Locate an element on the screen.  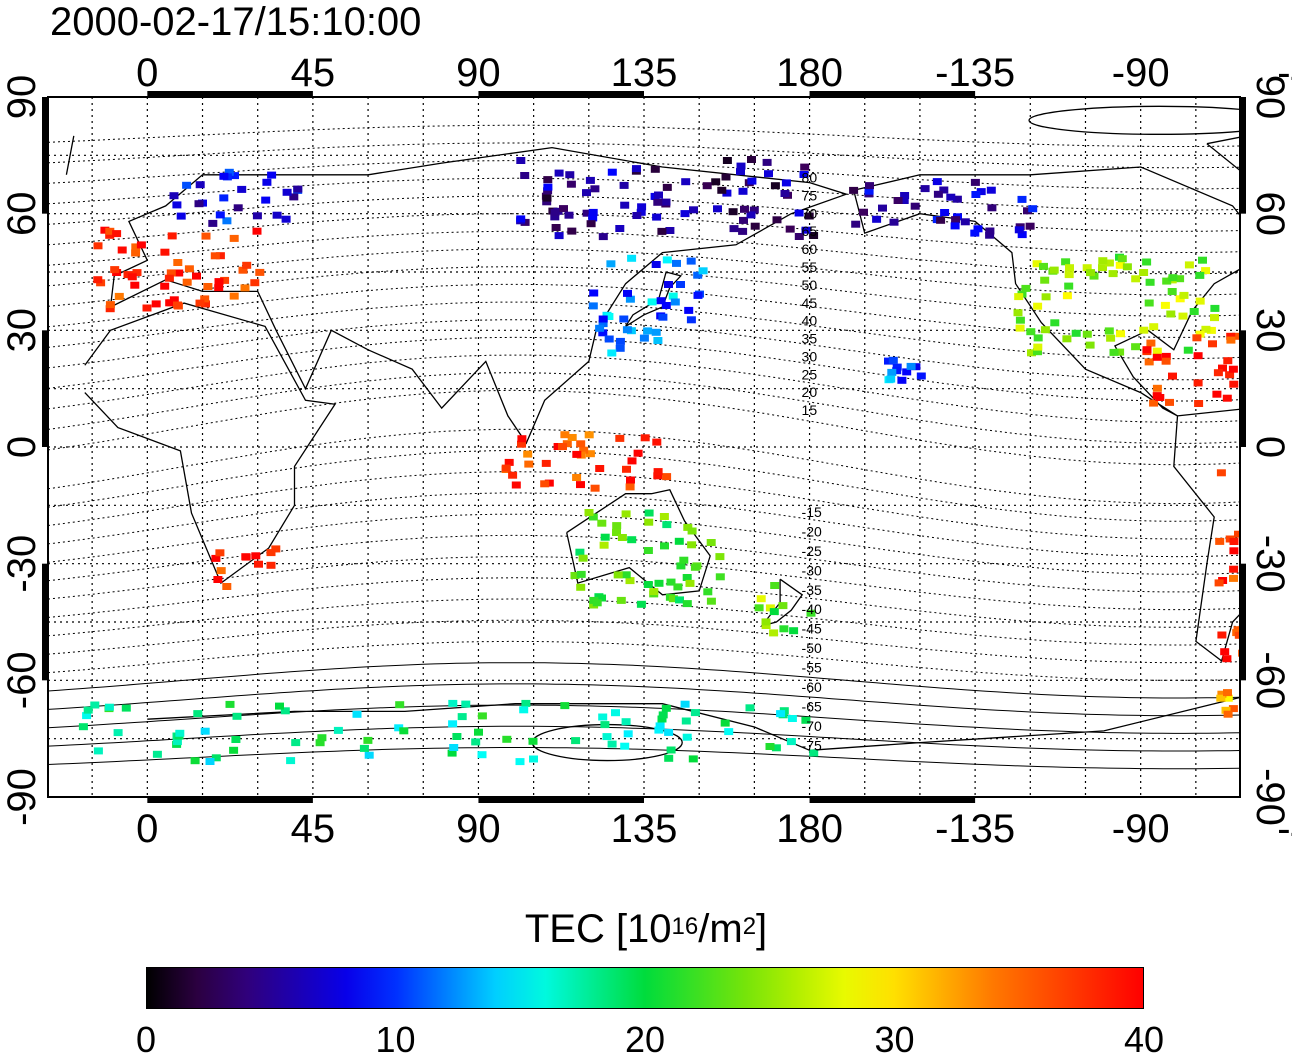
contour-label: -25 is located at coordinates (812, 551).